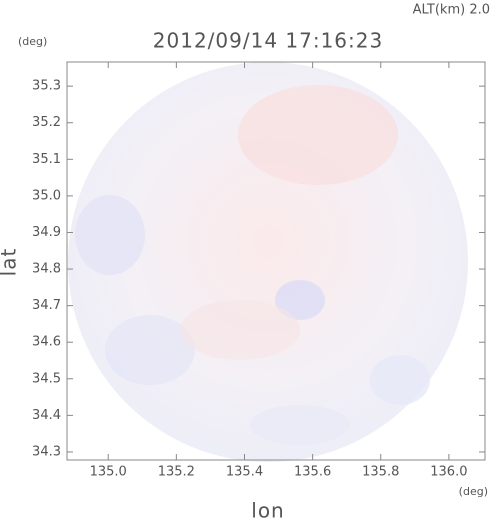  What do you see at coordinates (176, 472) in the screenshot?
I see `x-tick-label: 135.2` at bounding box center [176, 472].